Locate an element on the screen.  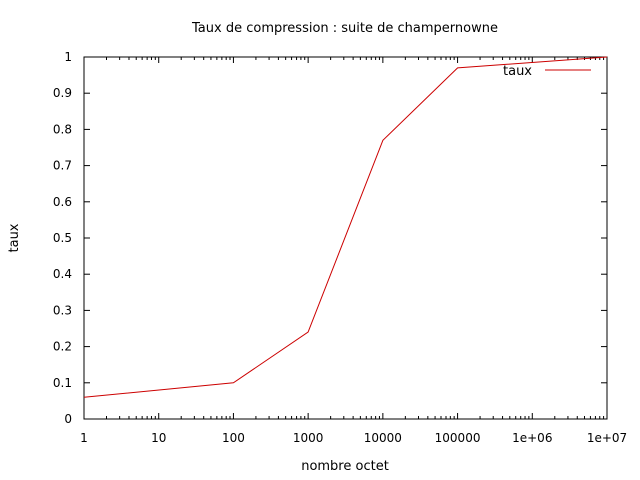
x-tick-label: 100 is located at coordinates (233, 438).